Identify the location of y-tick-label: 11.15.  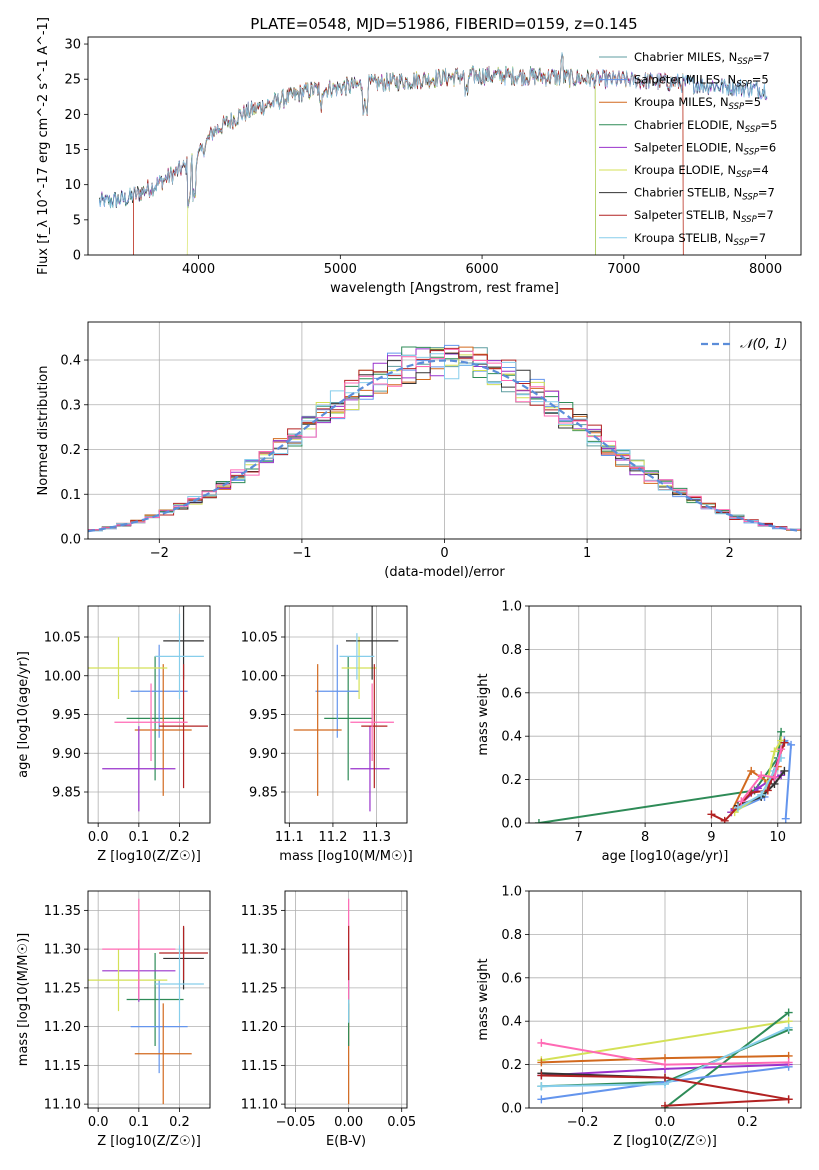
(62, 1066).